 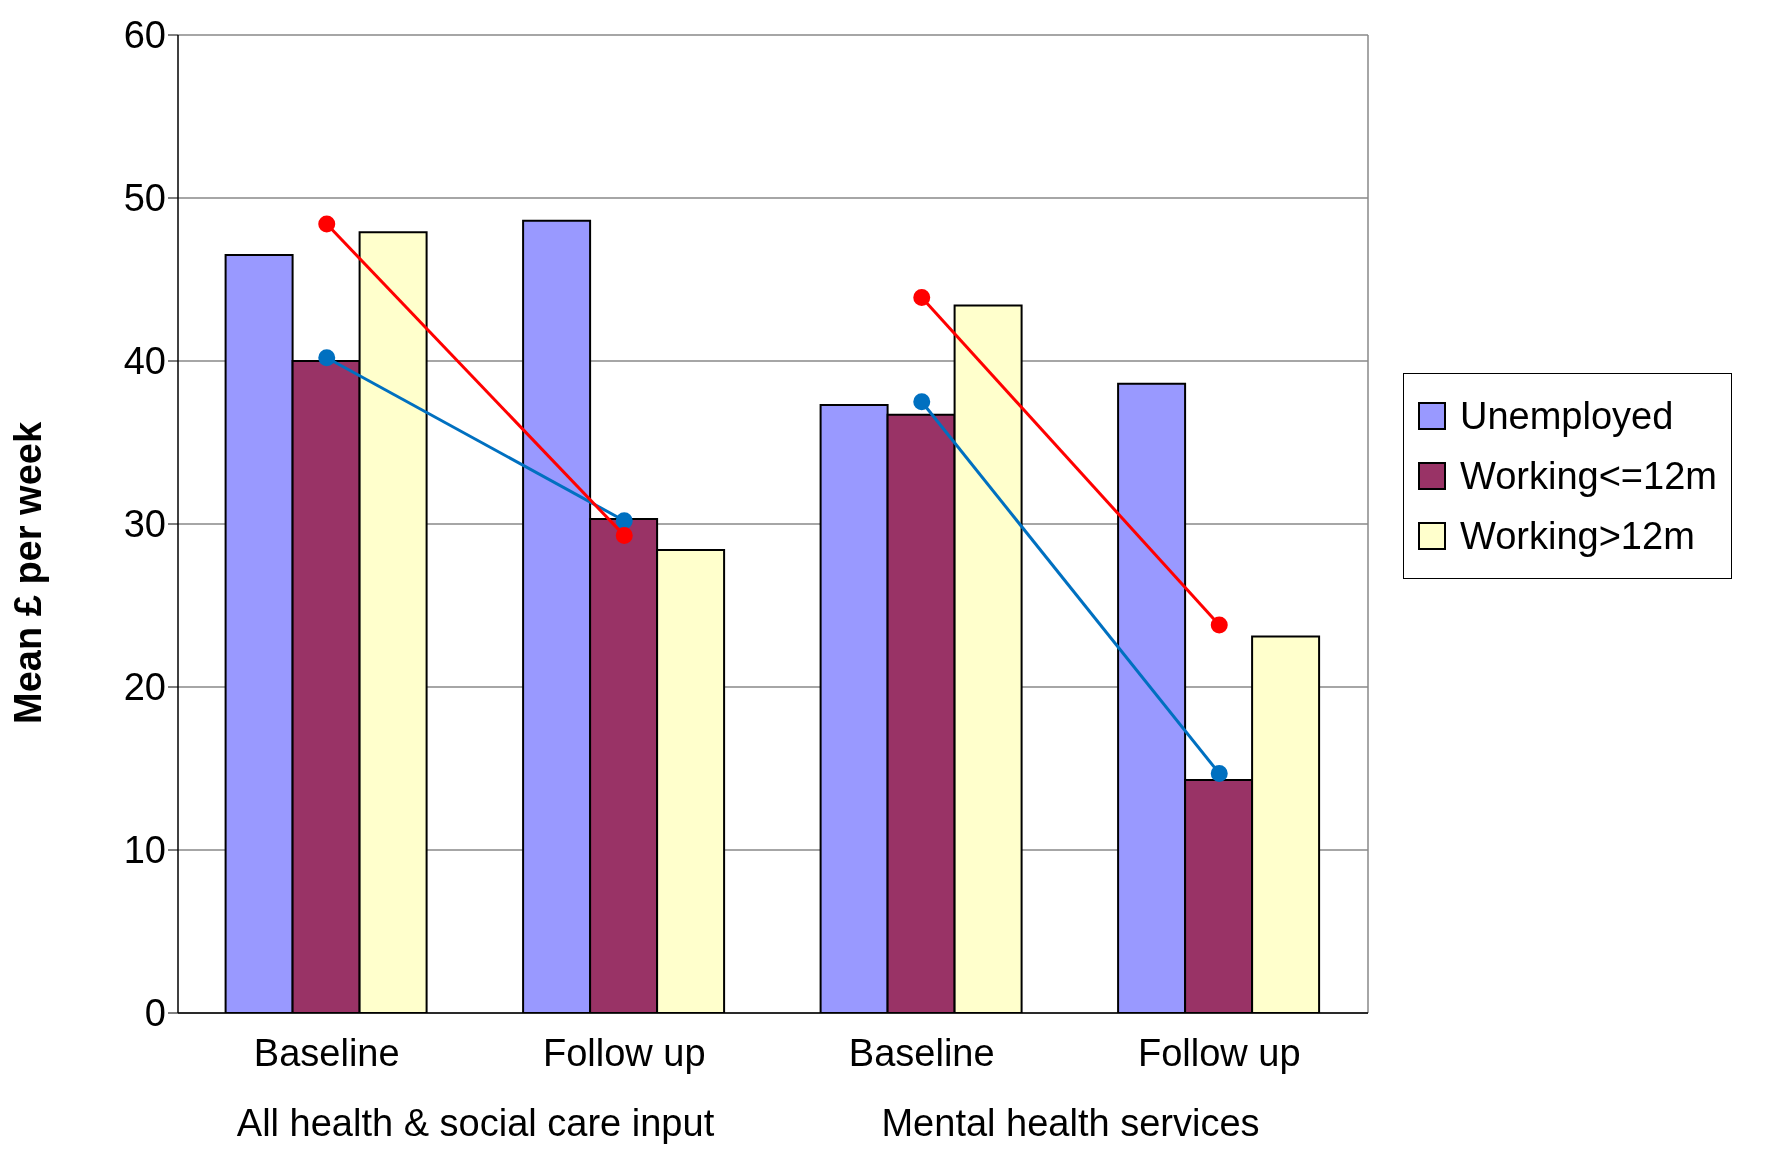 What do you see at coordinates (1567, 416) in the screenshot?
I see `legend-label: Unemployed` at bounding box center [1567, 416].